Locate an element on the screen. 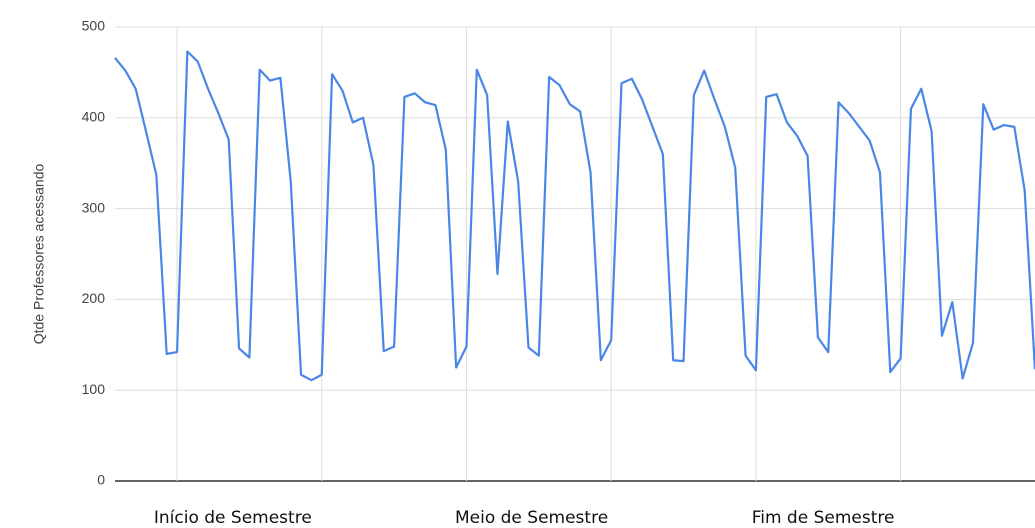 This screenshot has height=528, width=1035. y-axis-title: Qtde Professores acessando is located at coordinates (39, 254).